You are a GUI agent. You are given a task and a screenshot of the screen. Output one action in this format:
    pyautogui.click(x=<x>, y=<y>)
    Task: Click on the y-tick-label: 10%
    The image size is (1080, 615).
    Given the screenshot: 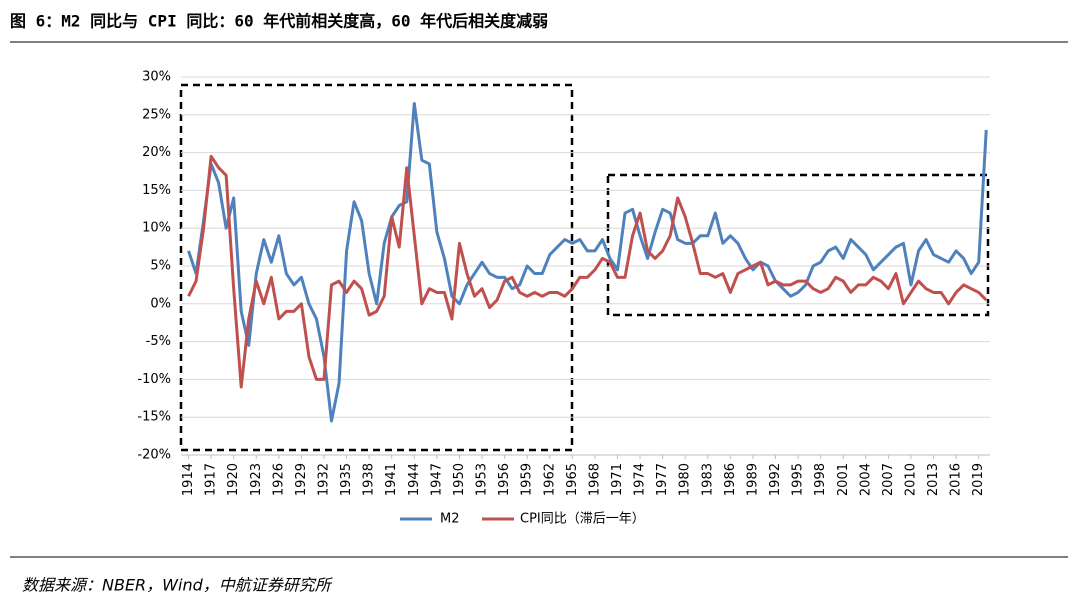 What is the action you would take?
    pyautogui.click(x=156, y=228)
    